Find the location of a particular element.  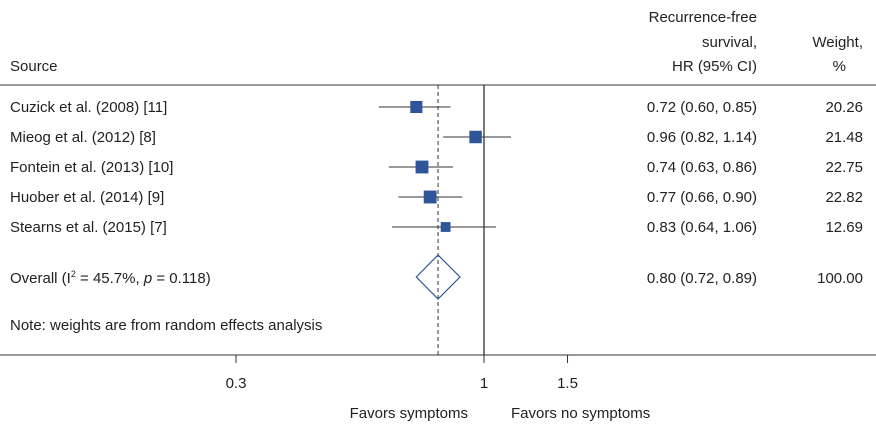

overall-label: Overall (I2 = 45.7%, p = 0.118) is located at coordinates (110, 278).